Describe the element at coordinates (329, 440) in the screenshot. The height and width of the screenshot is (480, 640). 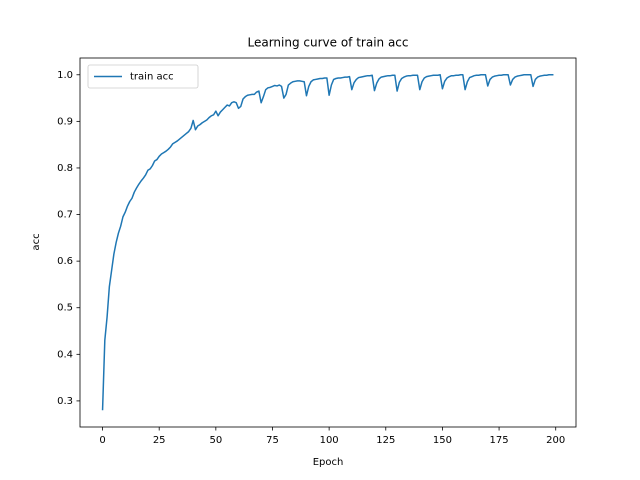
I see `x-tick-label: 100` at that location.